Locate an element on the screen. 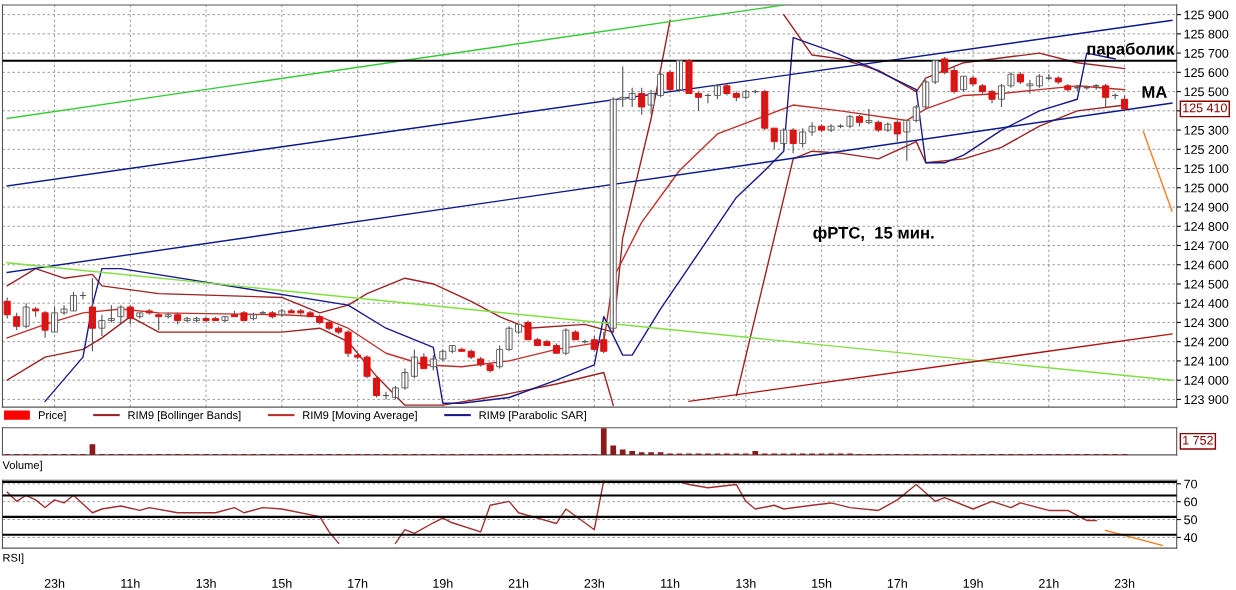 This screenshot has height=590, width=1236. y-tick-label: 125 300 is located at coordinates (1206, 130).